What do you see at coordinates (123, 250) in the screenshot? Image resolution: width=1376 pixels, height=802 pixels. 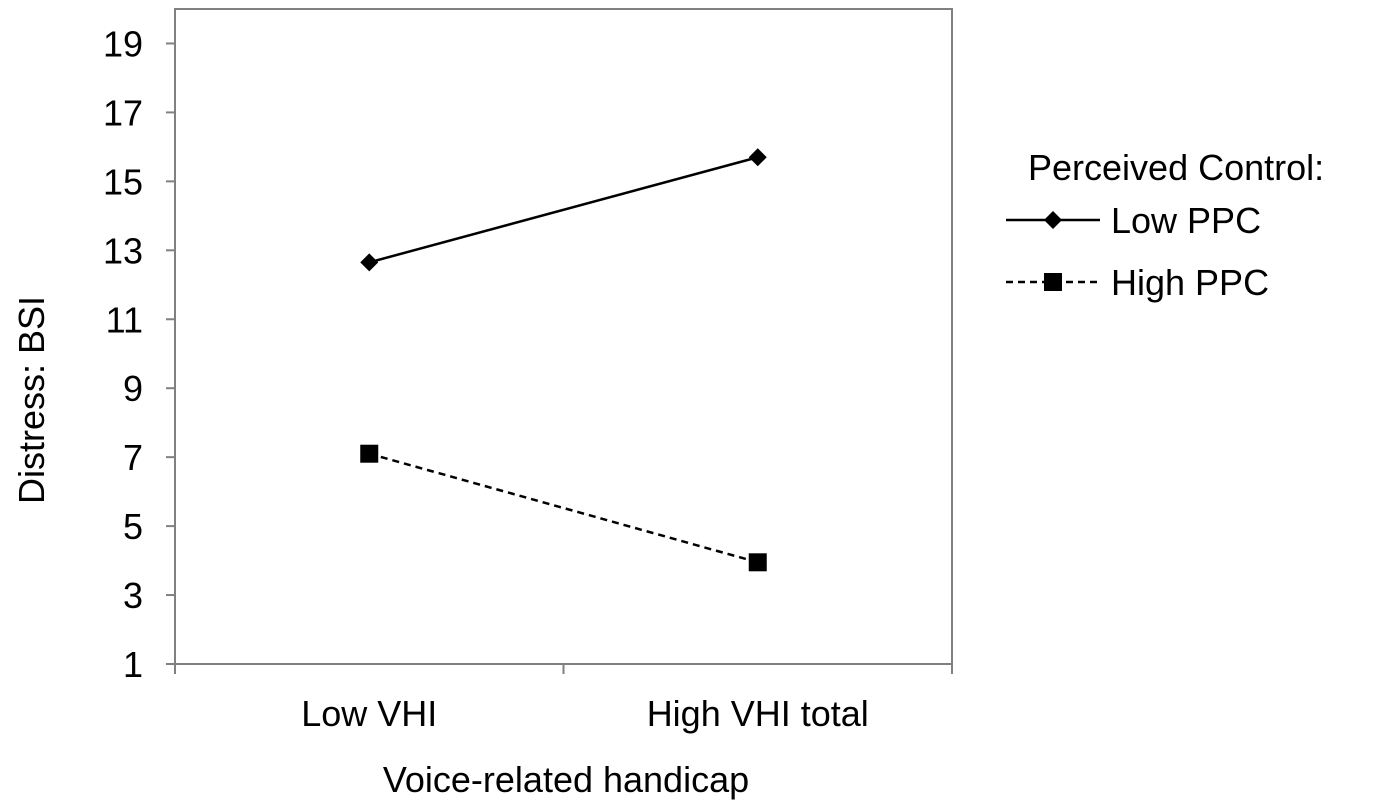 I see `y-tick-label: 13` at bounding box center [123, 250].